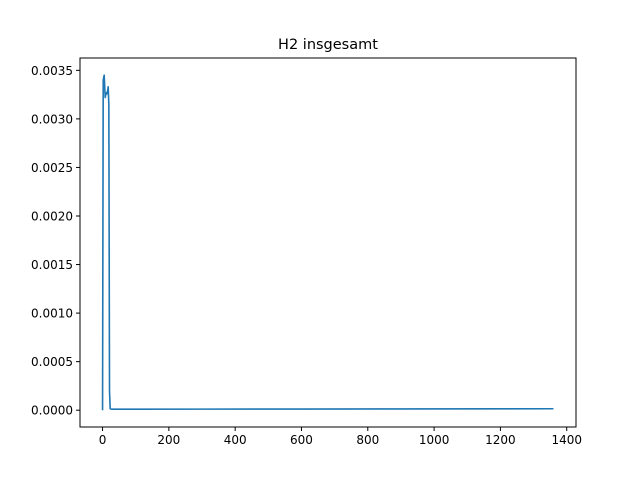  I want to click on x-tick-label: 200, so click(168, 440).